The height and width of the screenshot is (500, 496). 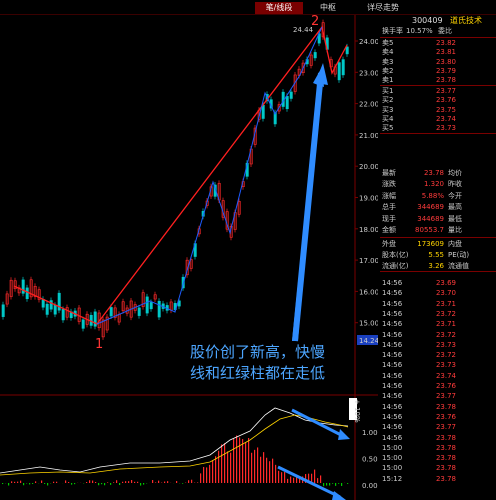 I want to click on turnover-label: 换手率, so click(x=392, y=31).